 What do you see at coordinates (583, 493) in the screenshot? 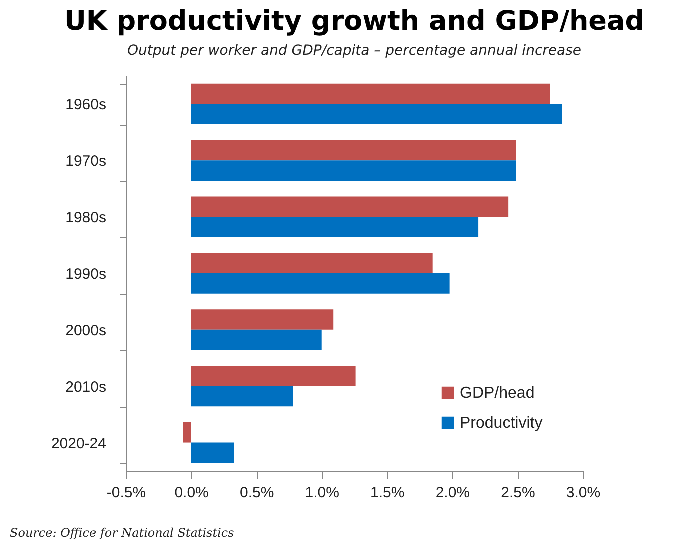
I see `x-tick-label: 3.0%` at bounding box center [583, 493].